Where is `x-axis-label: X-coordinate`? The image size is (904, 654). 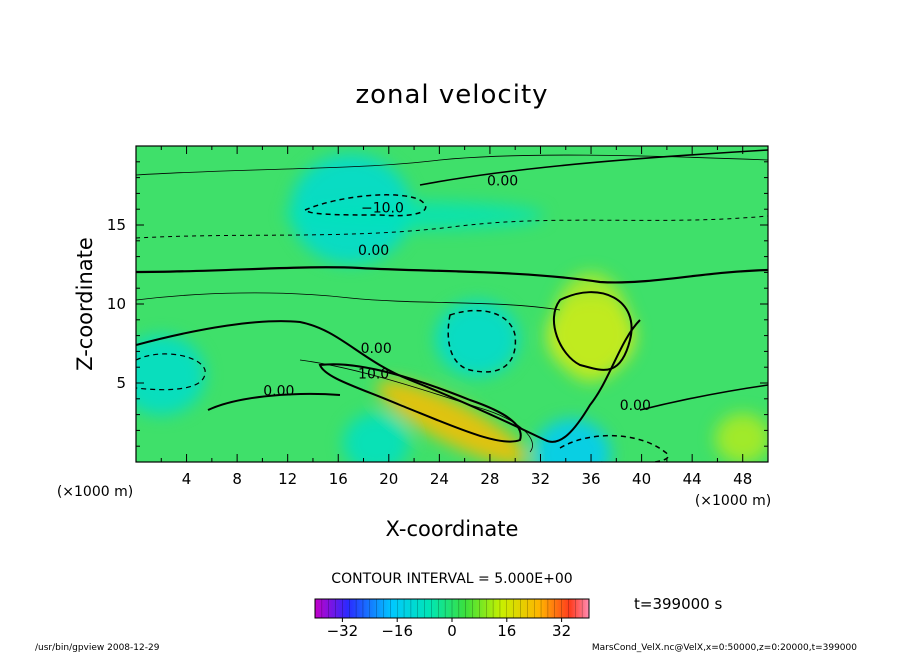
x-axis-label: X-coordinate is located at coordinates (452, 529).